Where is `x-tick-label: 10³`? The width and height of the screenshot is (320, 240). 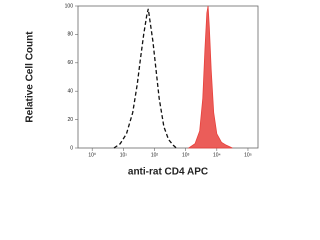
x-tick-label: 10³ is located at coordinates (186, 155).